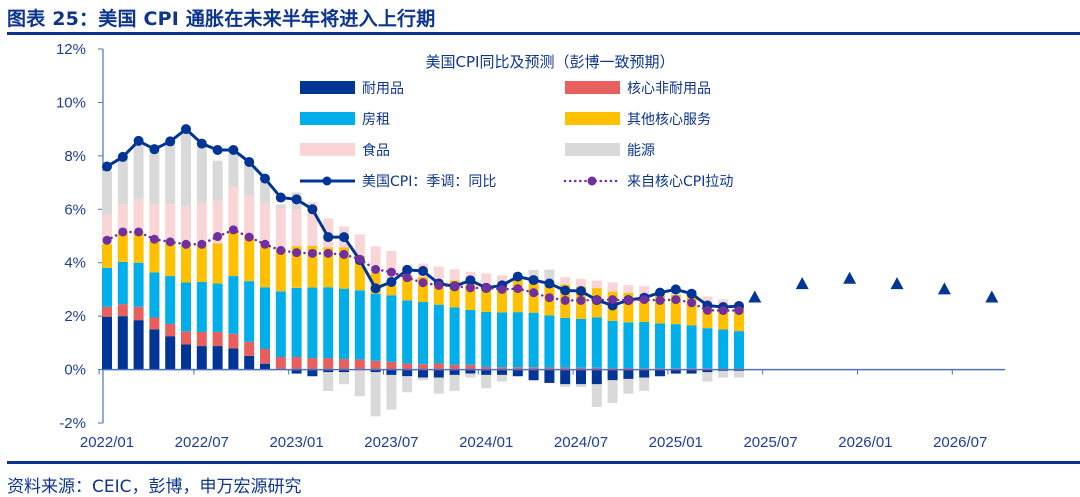 The height and width of the screenshot is (497, 1080). Describe the element at coordinates (581, 442) in the screenshot. I see `x-tick-label: 2024/07` at that location.